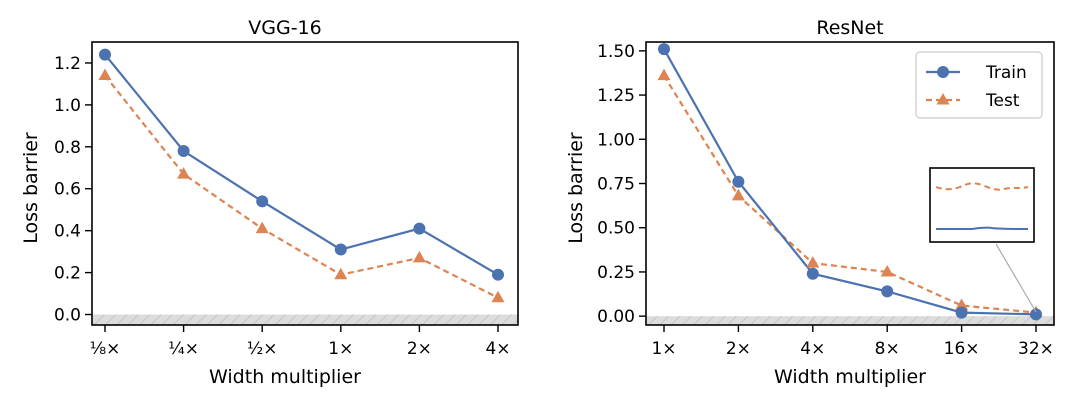 The width and height of the screenshot is (1080, 407). Describe the element at coordinates (616, 52) in the screenshot. I see `y-tick-label: 1.50` at that location.